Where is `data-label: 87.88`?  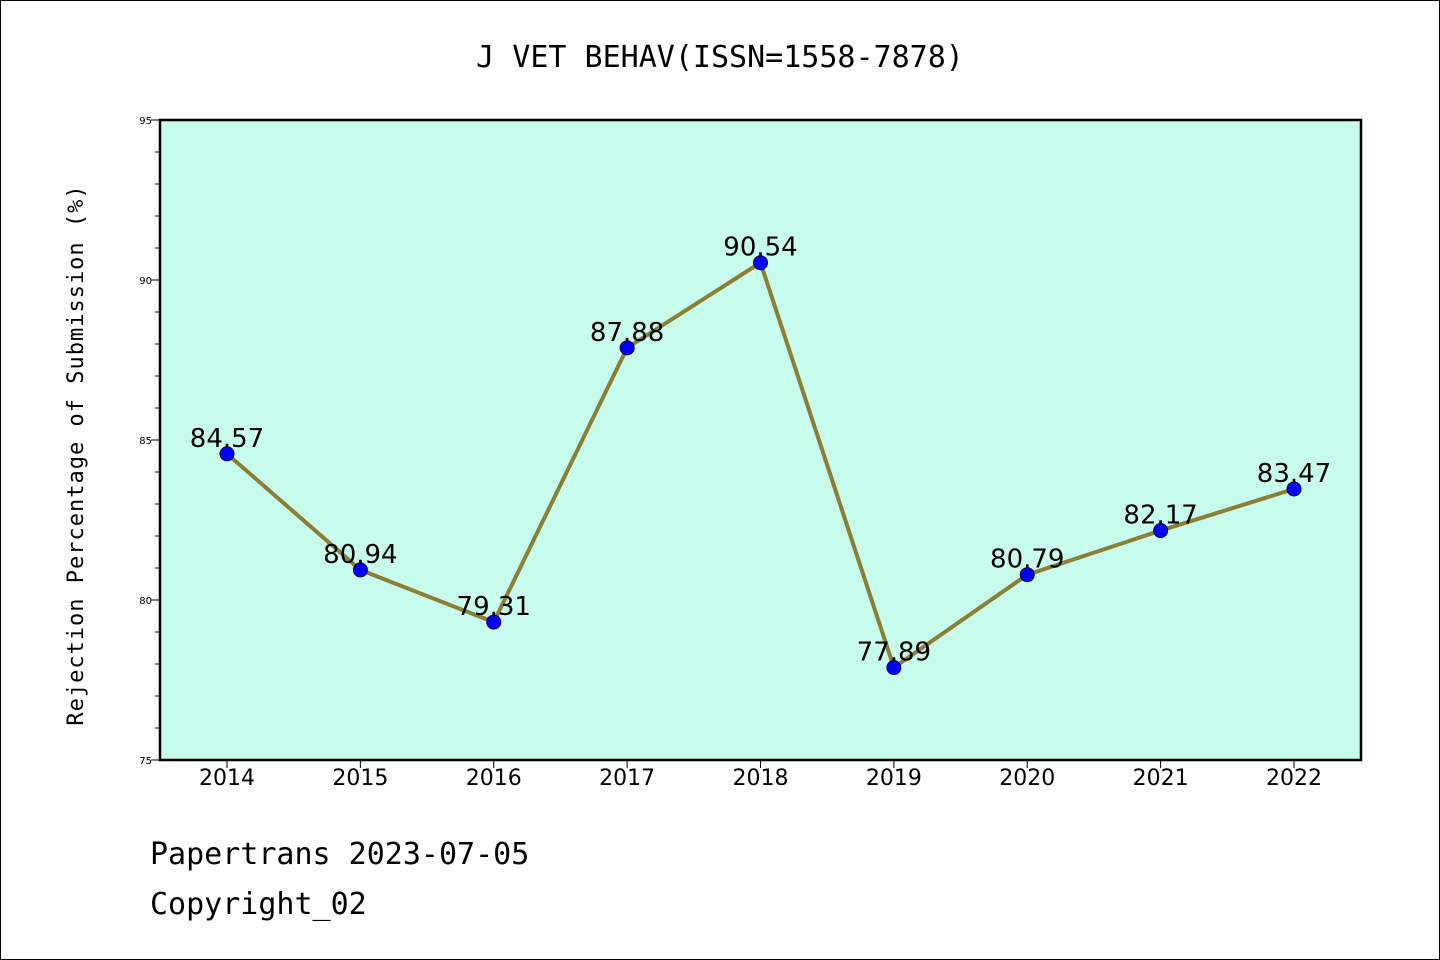 data-label: 87.88 is located at coordinates (627, 333).